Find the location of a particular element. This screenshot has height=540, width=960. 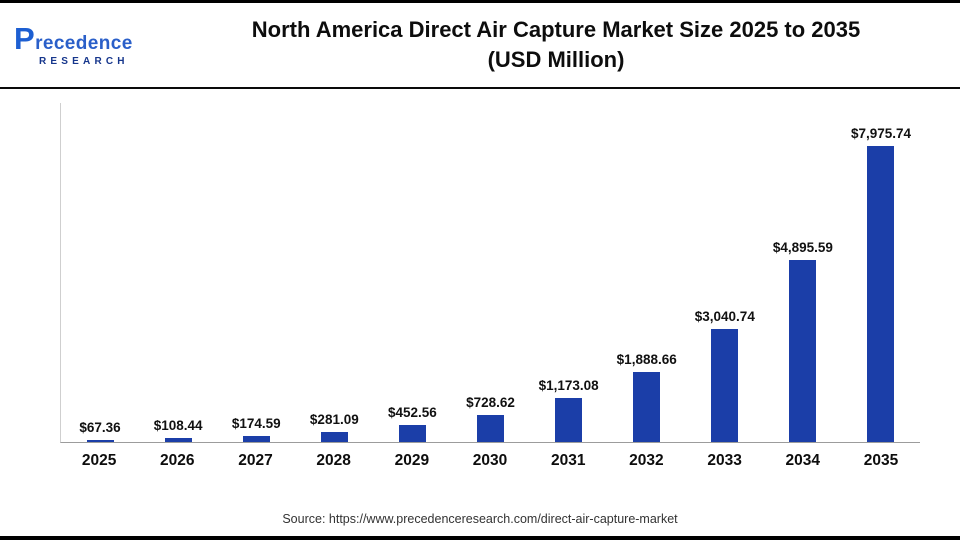

bar-value-label: $174.59 is located at coordinates (256, 423).